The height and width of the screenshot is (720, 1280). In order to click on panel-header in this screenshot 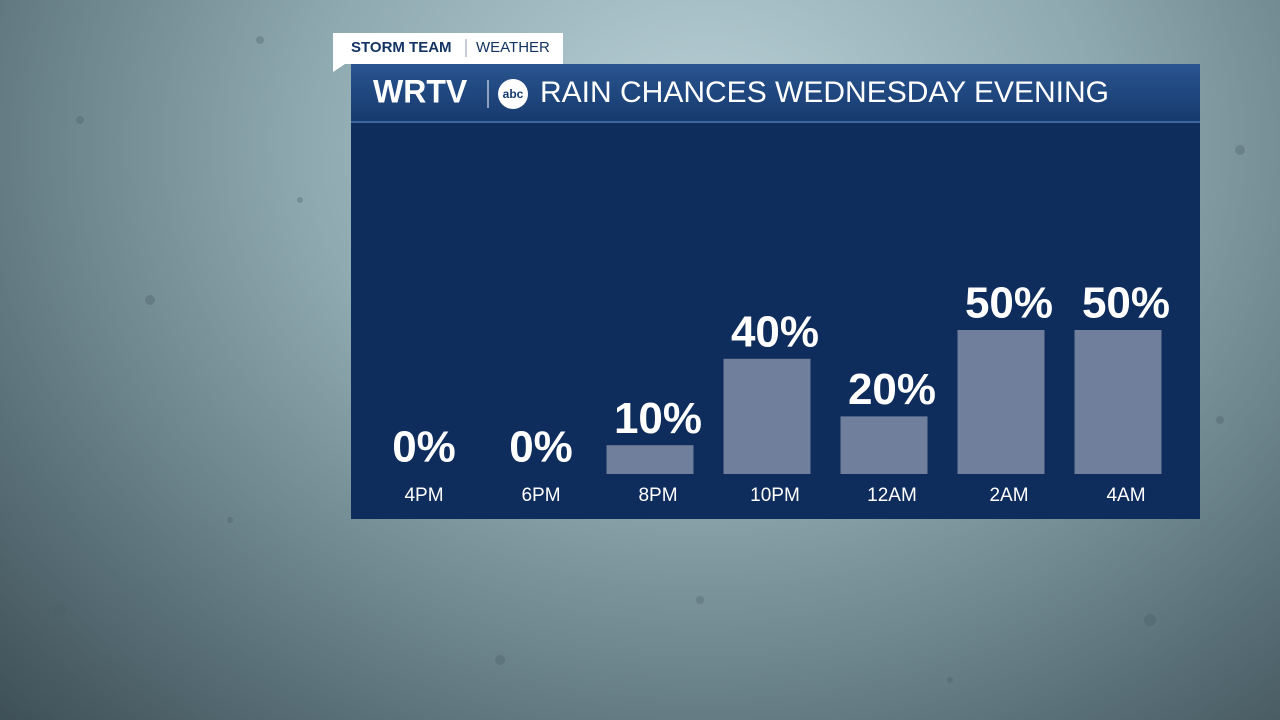, I will do `click(775, 93)`.